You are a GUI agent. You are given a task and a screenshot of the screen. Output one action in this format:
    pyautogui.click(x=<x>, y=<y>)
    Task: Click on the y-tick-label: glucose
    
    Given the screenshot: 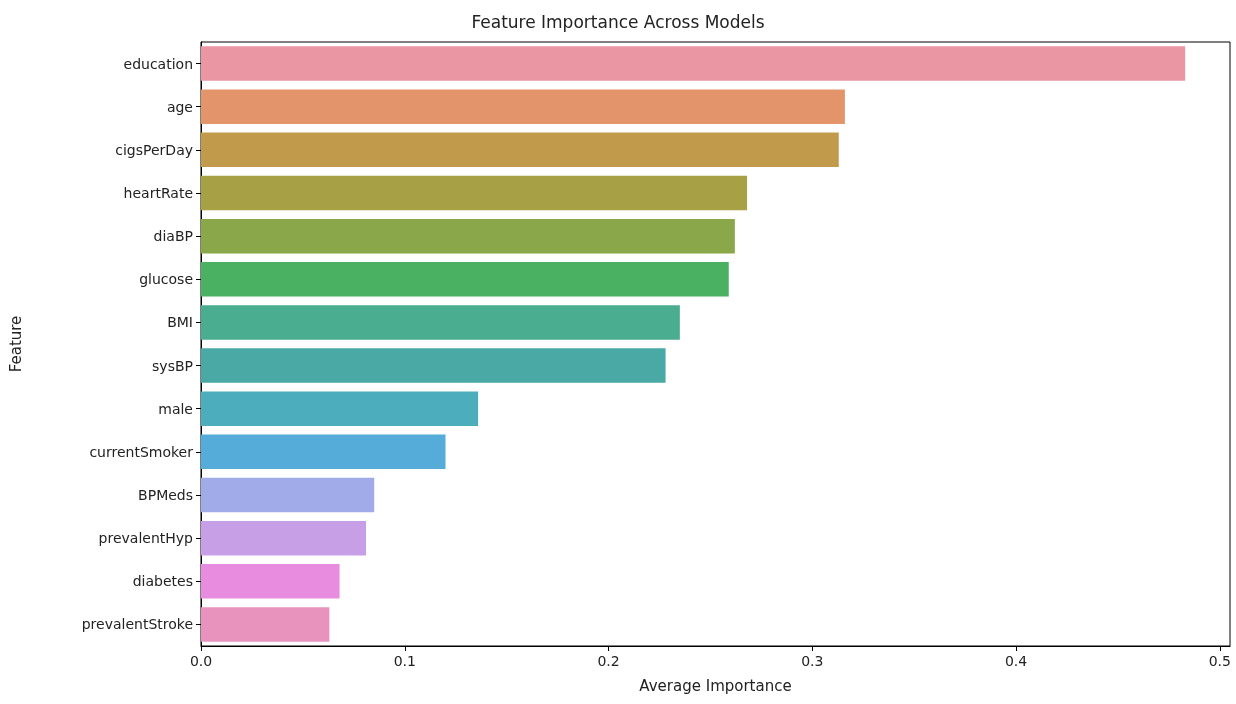 What is the action you would take?
    pyautogui.click(x=166, y=279)
    